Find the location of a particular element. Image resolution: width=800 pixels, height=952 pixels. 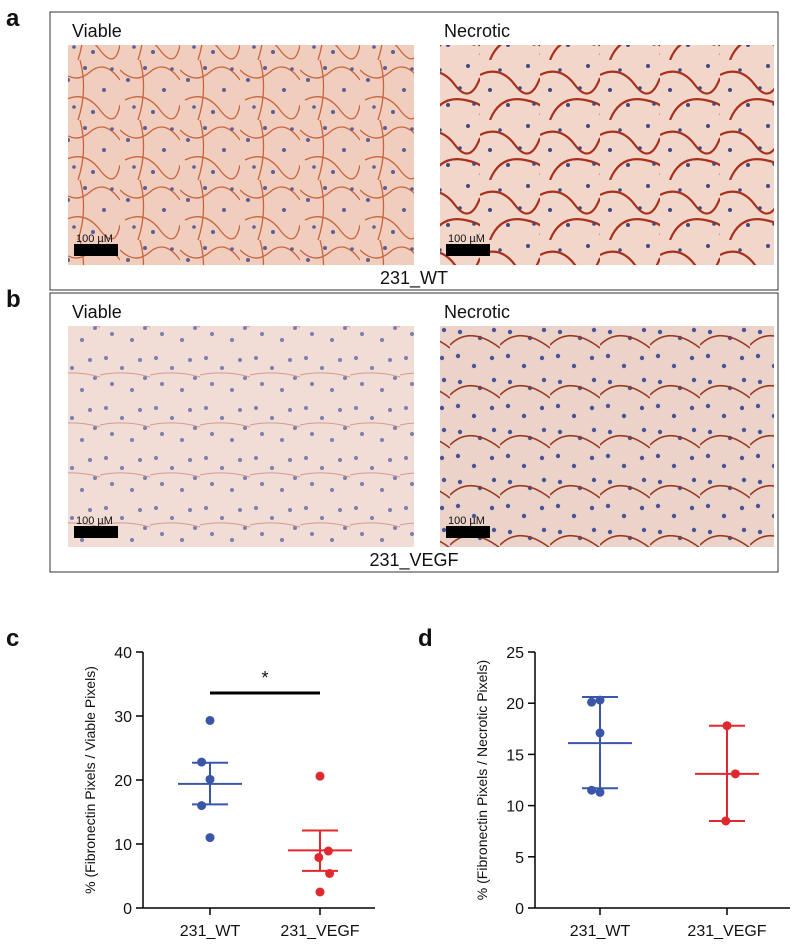

panel-letter: d is located at coordinates (425, 638).